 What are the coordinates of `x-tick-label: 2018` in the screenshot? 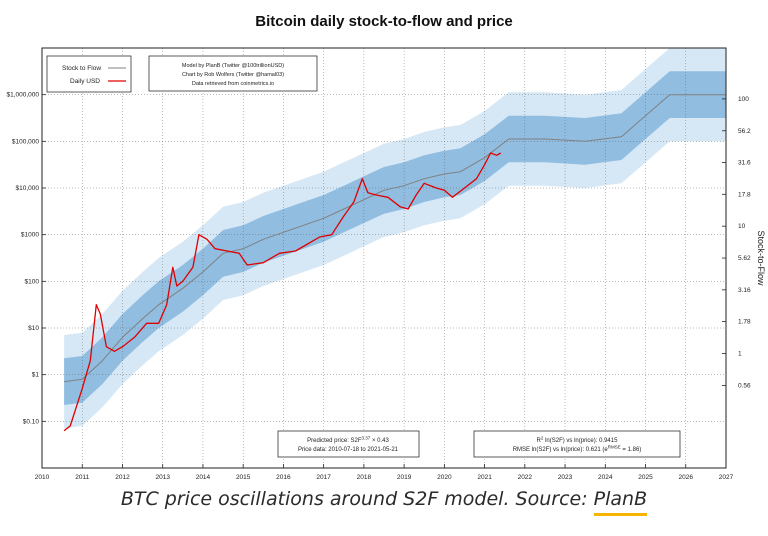 It's located at (364, 477).